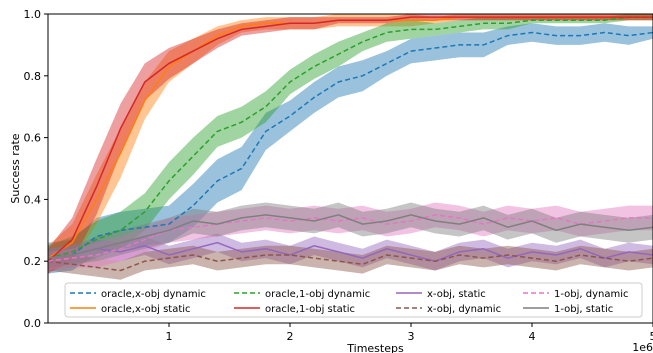 Image resolution: width=653 pixels, height=353 pixels. Describe the element at coordinates (146, 309) in the screenshot. I see `legend-label-oracle-x-obj-static: oracle,x-obj static` at that location.